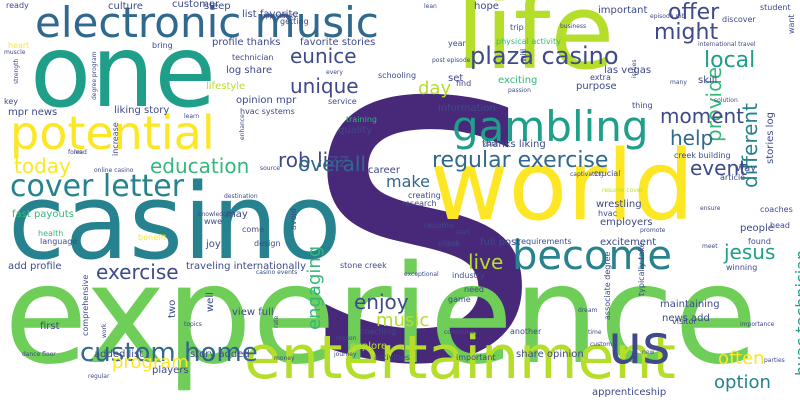 Image resolution: width=800 pixels, height=400 pixels. Describe the element at coordinates (459, 299) in the screenshot. I see `cloud-word: game` at that location.